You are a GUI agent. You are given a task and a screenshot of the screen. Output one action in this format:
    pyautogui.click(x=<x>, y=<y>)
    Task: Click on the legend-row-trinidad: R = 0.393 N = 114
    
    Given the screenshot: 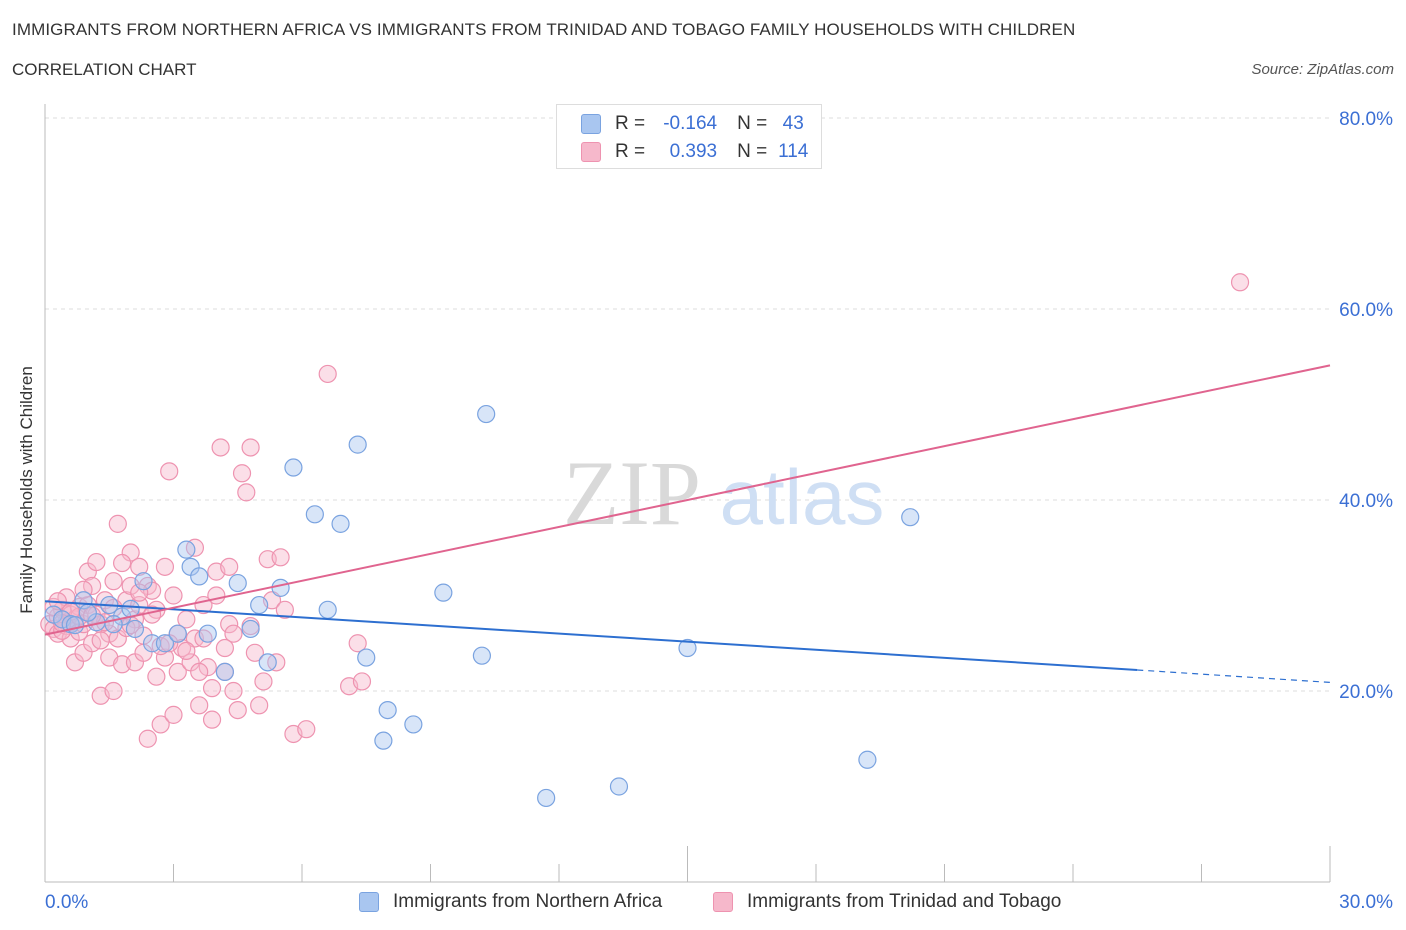 What is the action you would take?
    pyautogui.click(x=700, y=152)
    